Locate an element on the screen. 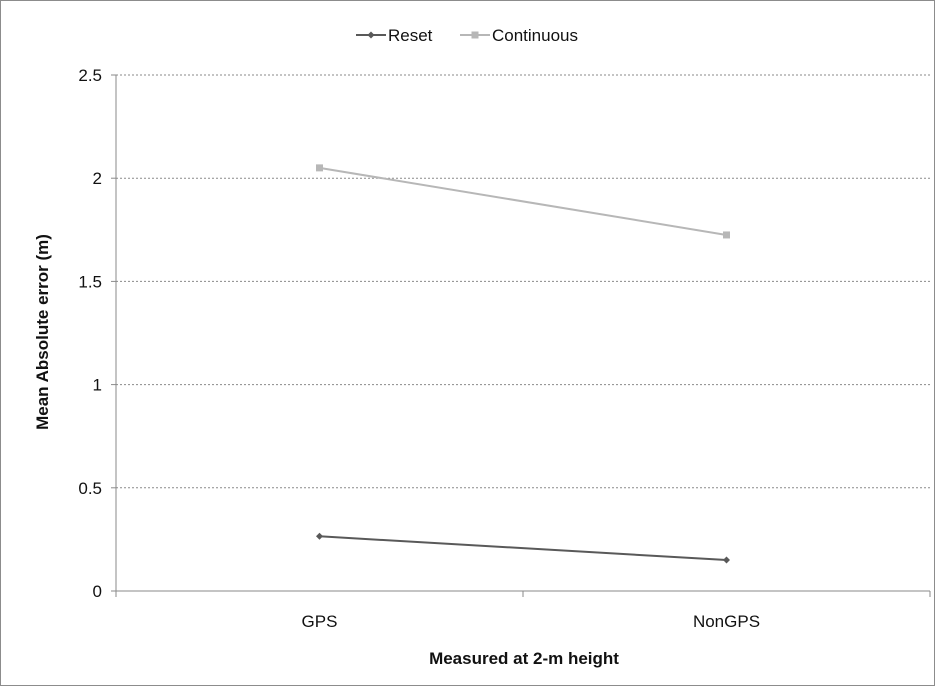 This screenshot has height=686, width=935. y-tick-label-0: 0 is located at coordinates (97, 591).